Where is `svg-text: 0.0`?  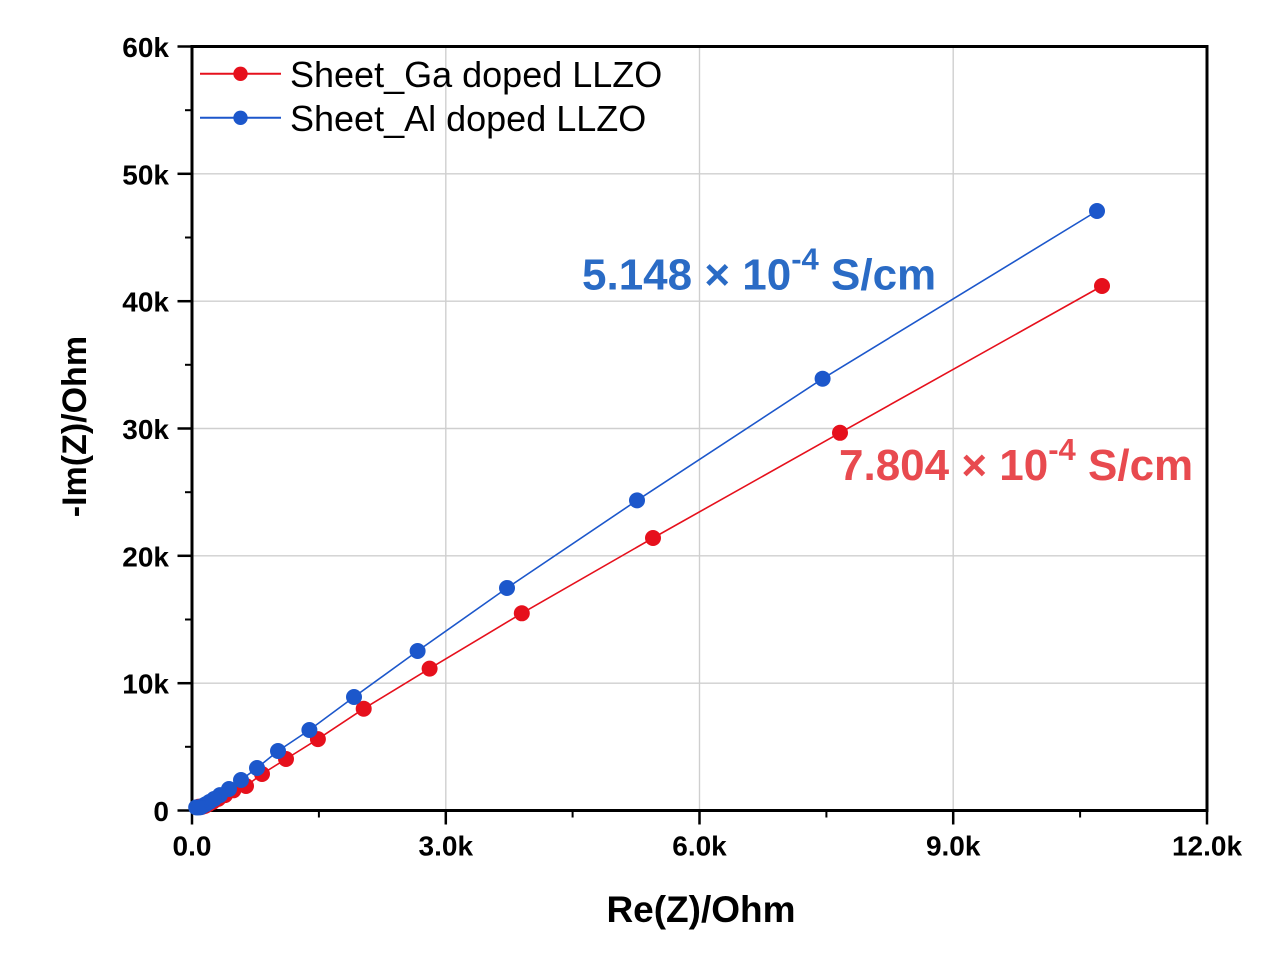
svg-text: 0.0 is located at coordinates (192, 846).